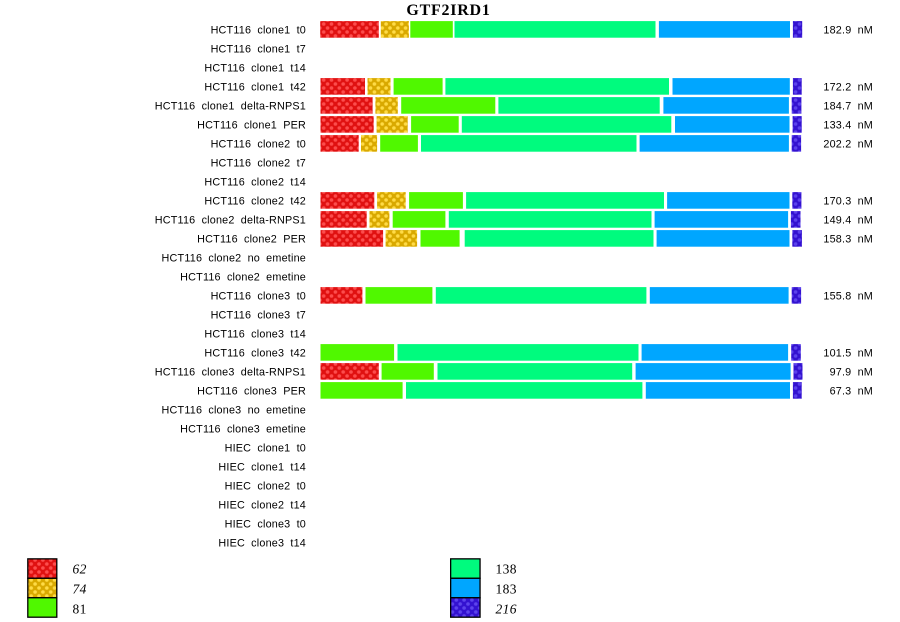 This screenshot has width=900, height=622. Describe the element at coordinates (506, 608) in the screenshot. I see `svg-text: 216` at that location.